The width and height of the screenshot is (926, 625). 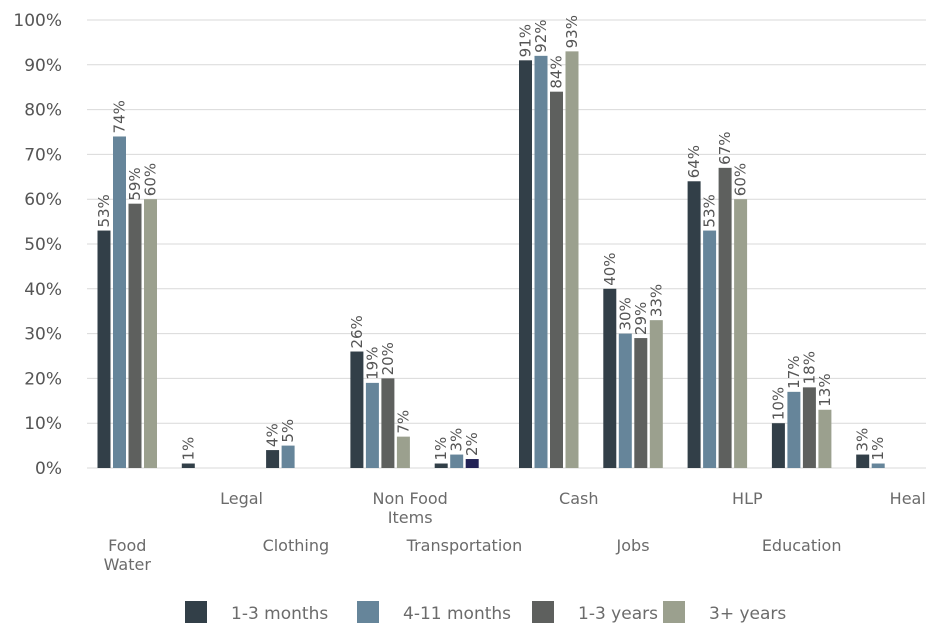 What do you see at coordinates (43, 424) in the screenshot?
I see `y-tick-label: 10%` at bounding box center [43, 424].